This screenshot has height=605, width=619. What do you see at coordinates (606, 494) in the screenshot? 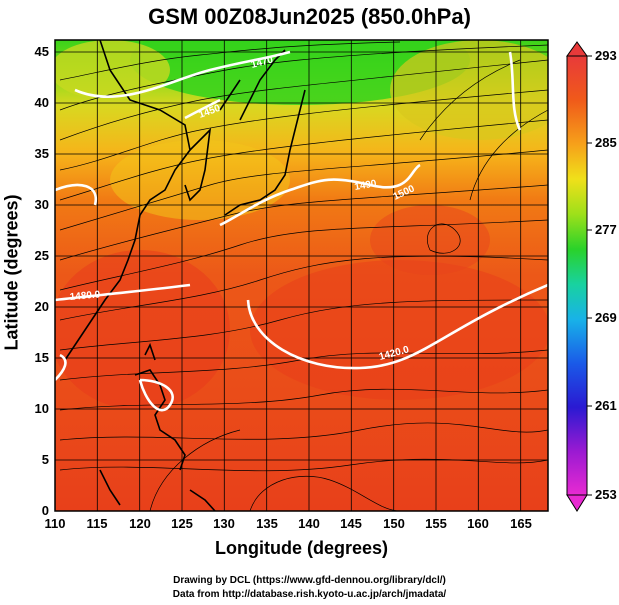
I see `colorbar-tick-label: 253` at bounding box center [606, 494].